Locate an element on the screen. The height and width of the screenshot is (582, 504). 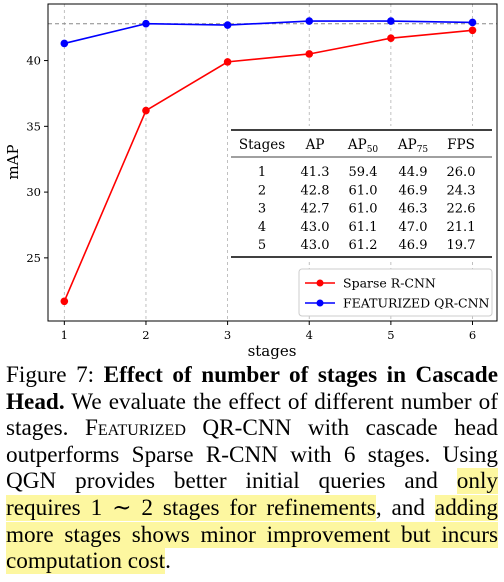
legend-marker-sparse is located at coordinates (320, 283).